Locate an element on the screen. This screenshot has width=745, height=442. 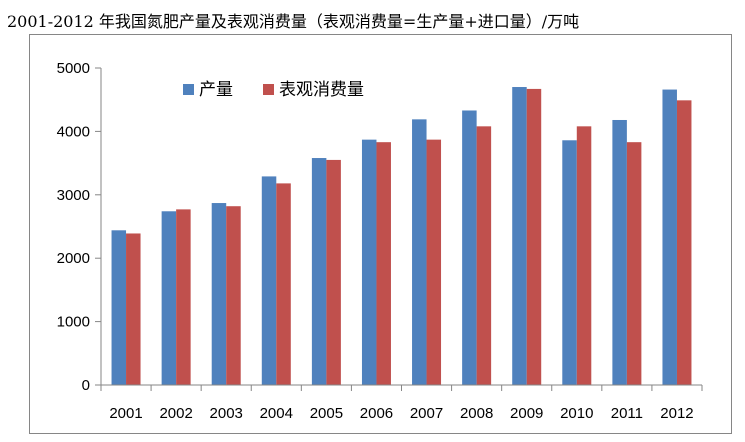
x-tick-label: 2012 is located at coordinates (676, 413).